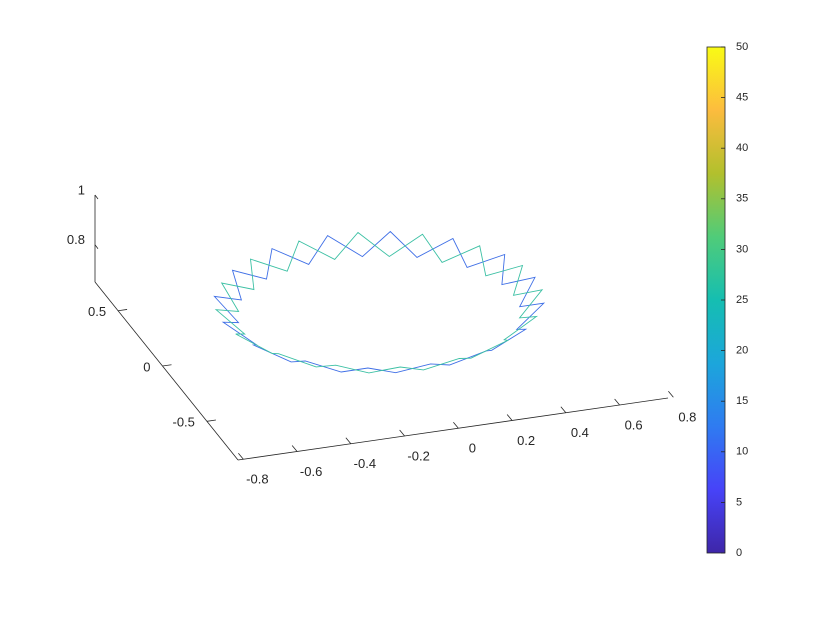  I want to click on x-axis, so click(453, 429).